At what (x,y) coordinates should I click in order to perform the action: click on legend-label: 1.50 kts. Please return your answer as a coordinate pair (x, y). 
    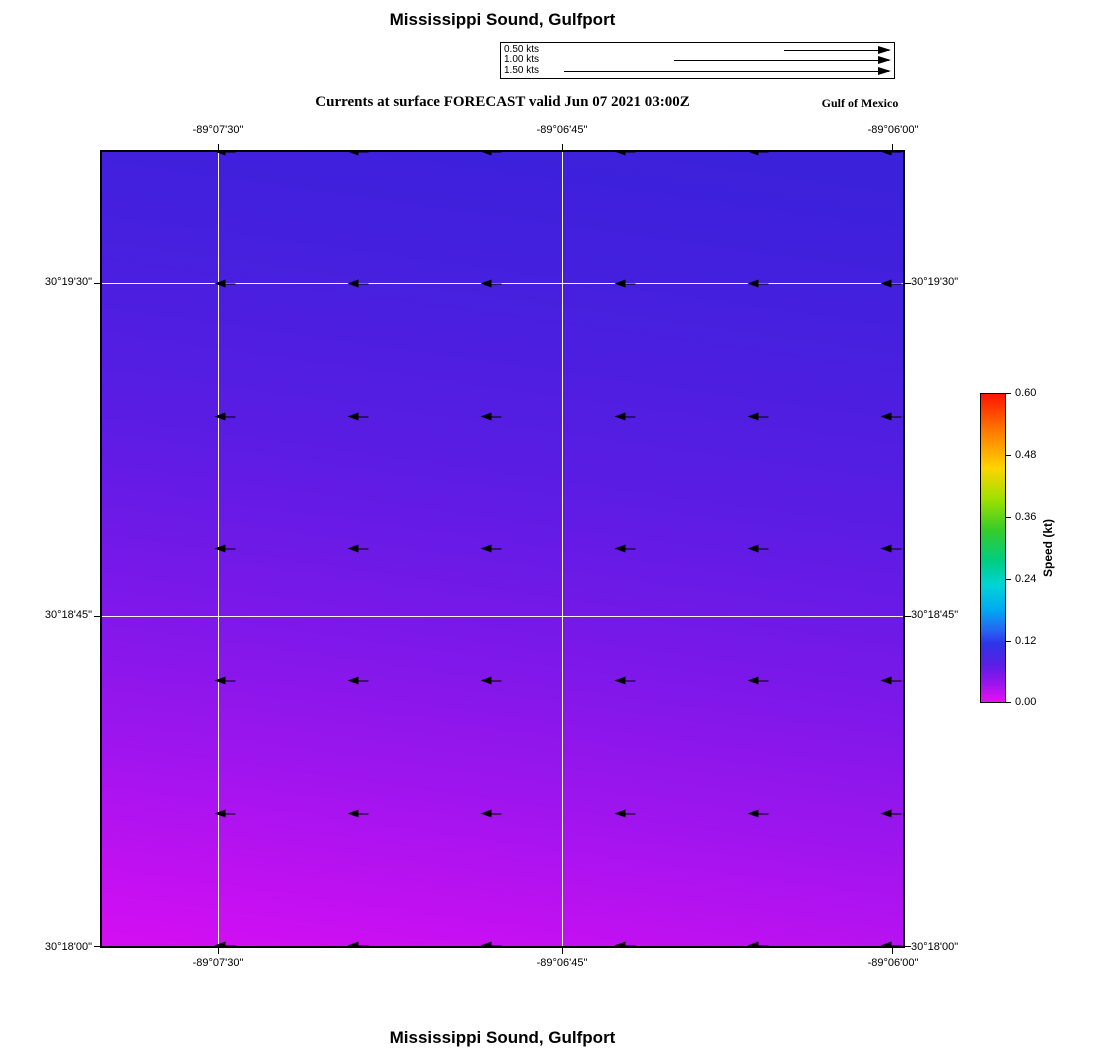
    Looking at the image, I should click on (522, 70).